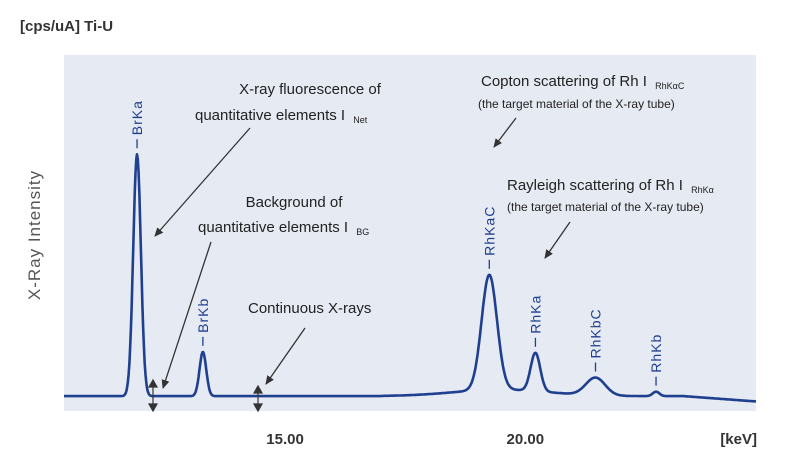  I want to click on arrow-continuous, so click(285, 356).